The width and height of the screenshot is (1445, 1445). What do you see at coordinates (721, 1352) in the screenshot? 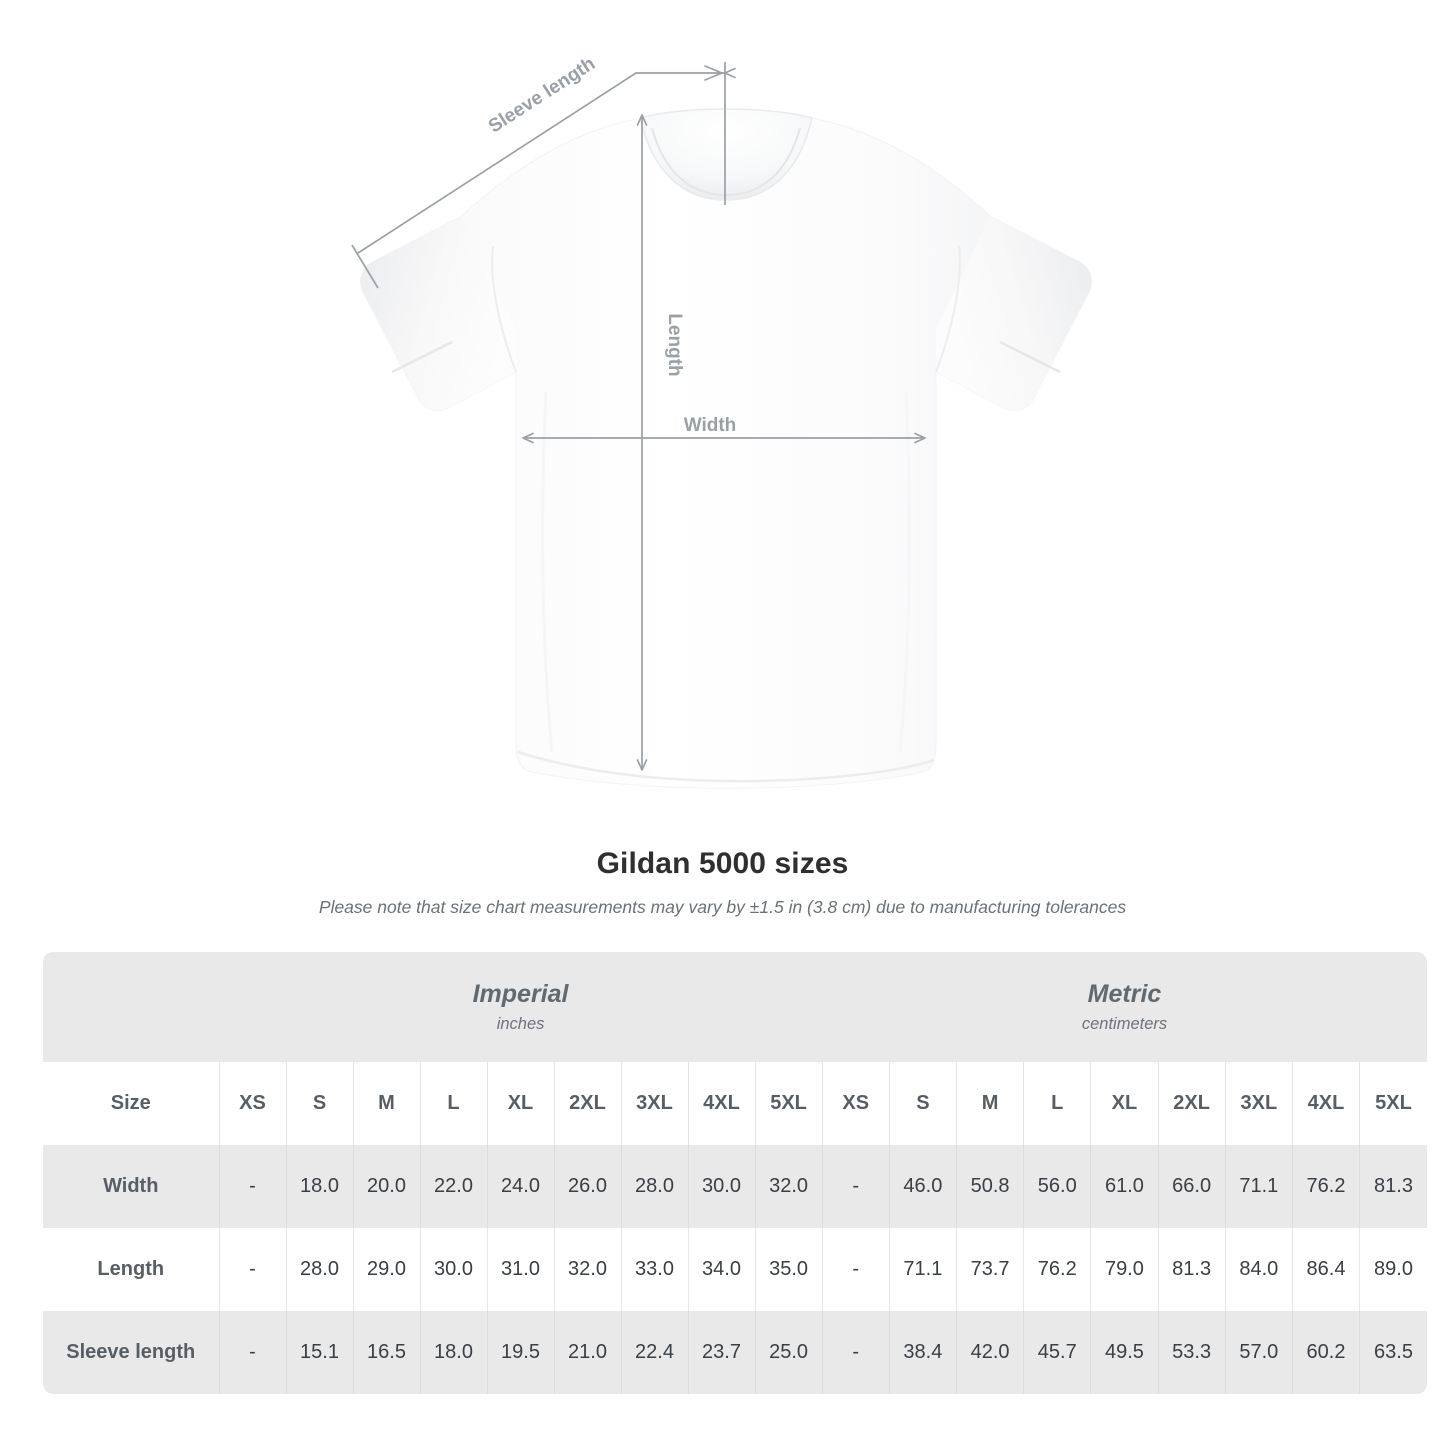
I see `sleeve-imperial-4xl: 23.7` at bounding box center [721, 1352].